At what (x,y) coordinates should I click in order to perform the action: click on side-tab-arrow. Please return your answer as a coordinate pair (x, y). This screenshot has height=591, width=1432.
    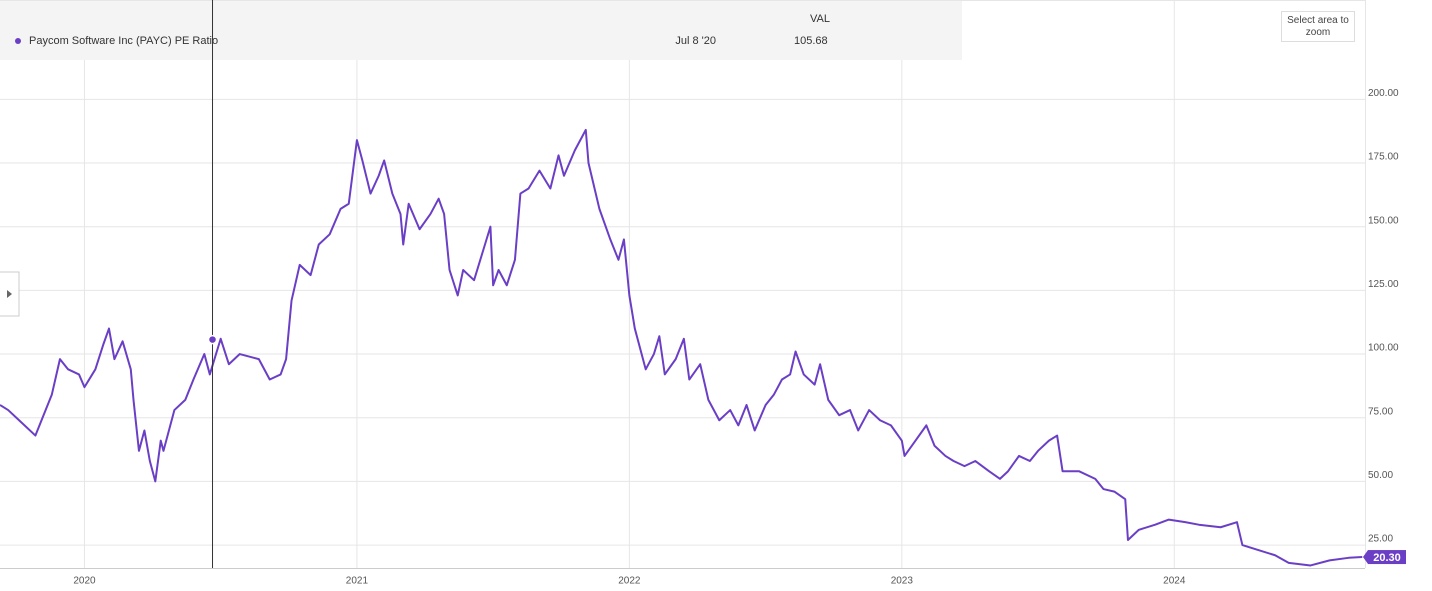
    Looking at the image, I should click on (9, 294).